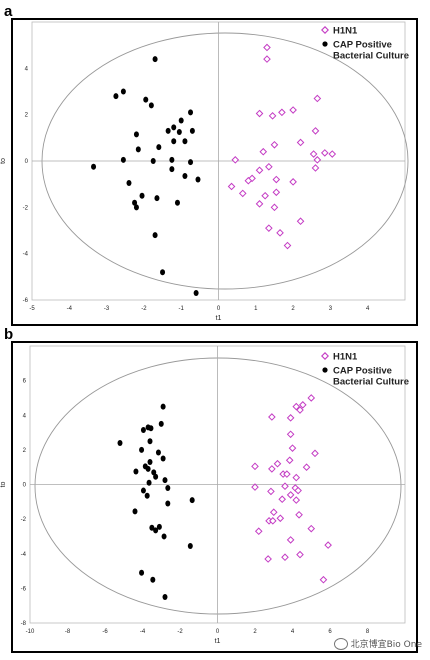 The width and height of the screenshot is (430, 660). I want to click on panel-b-x-tick-label: -6, so click(105, 632).